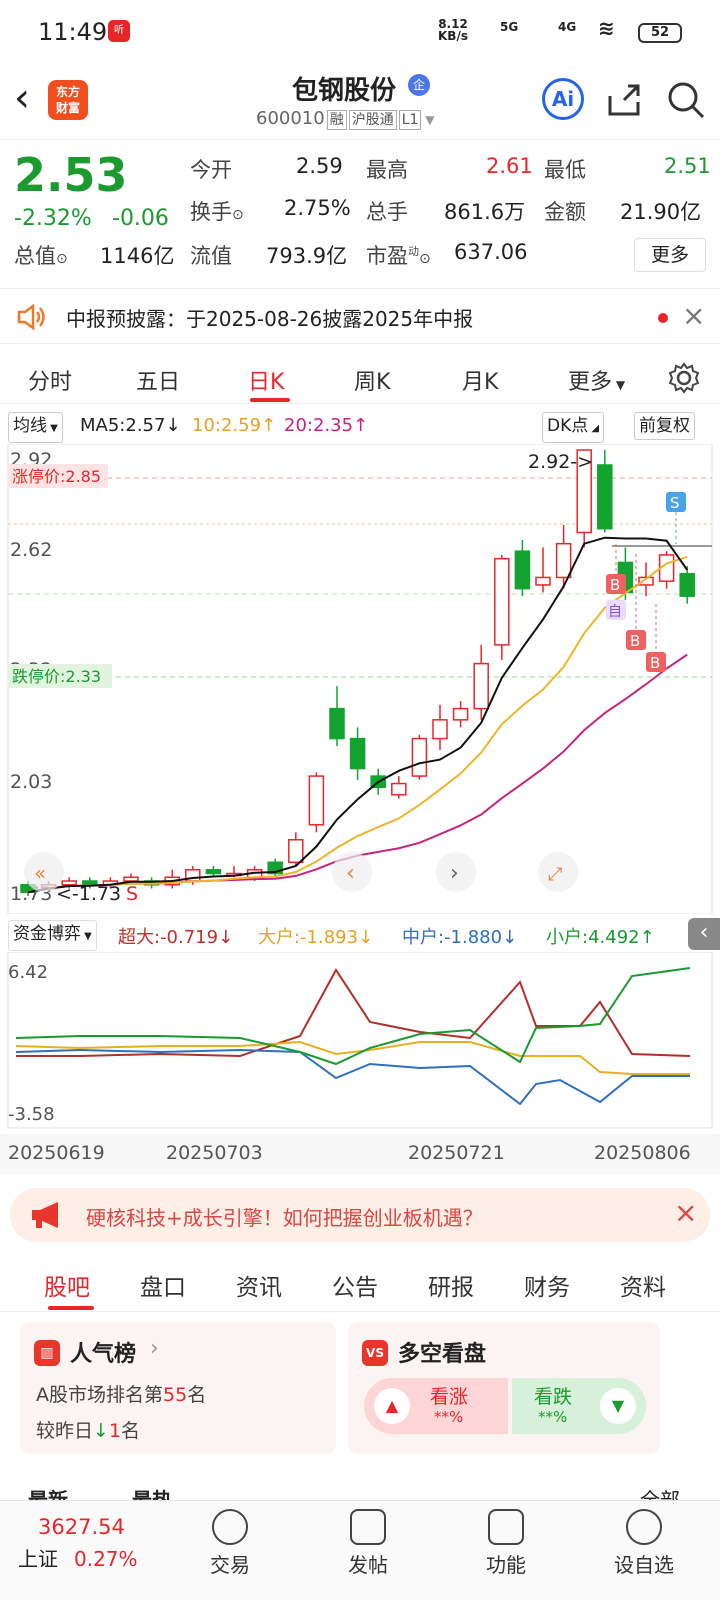  What do you see at coordinates (106, 1559) in the screenshot?
I see `index-percent: 0.27%` at bounding box center [106, 1559].